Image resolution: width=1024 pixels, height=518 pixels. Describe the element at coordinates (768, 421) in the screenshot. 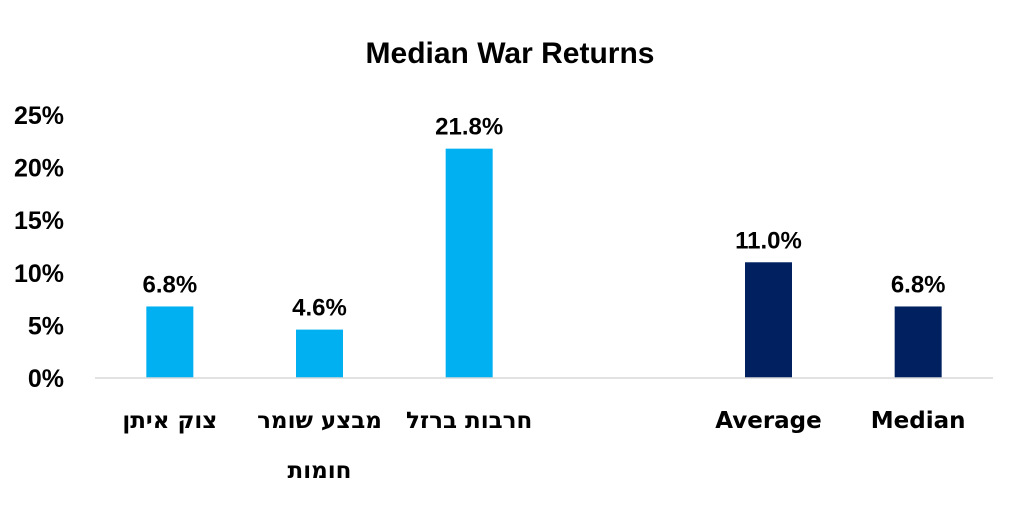

I see `x-tick-label: Average` at that location.